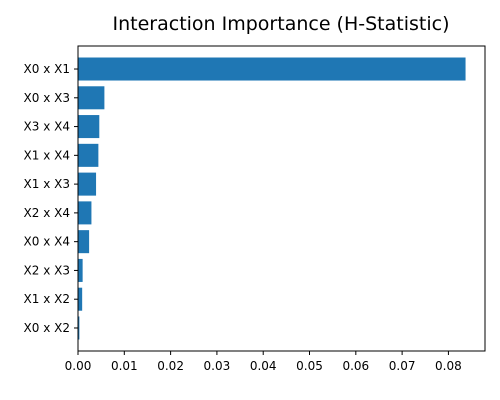  What do you see at coordinates (47, 98) in the screenshot?
I see `y-tick-label: X0 x X3` at bounding box center [47, 98].